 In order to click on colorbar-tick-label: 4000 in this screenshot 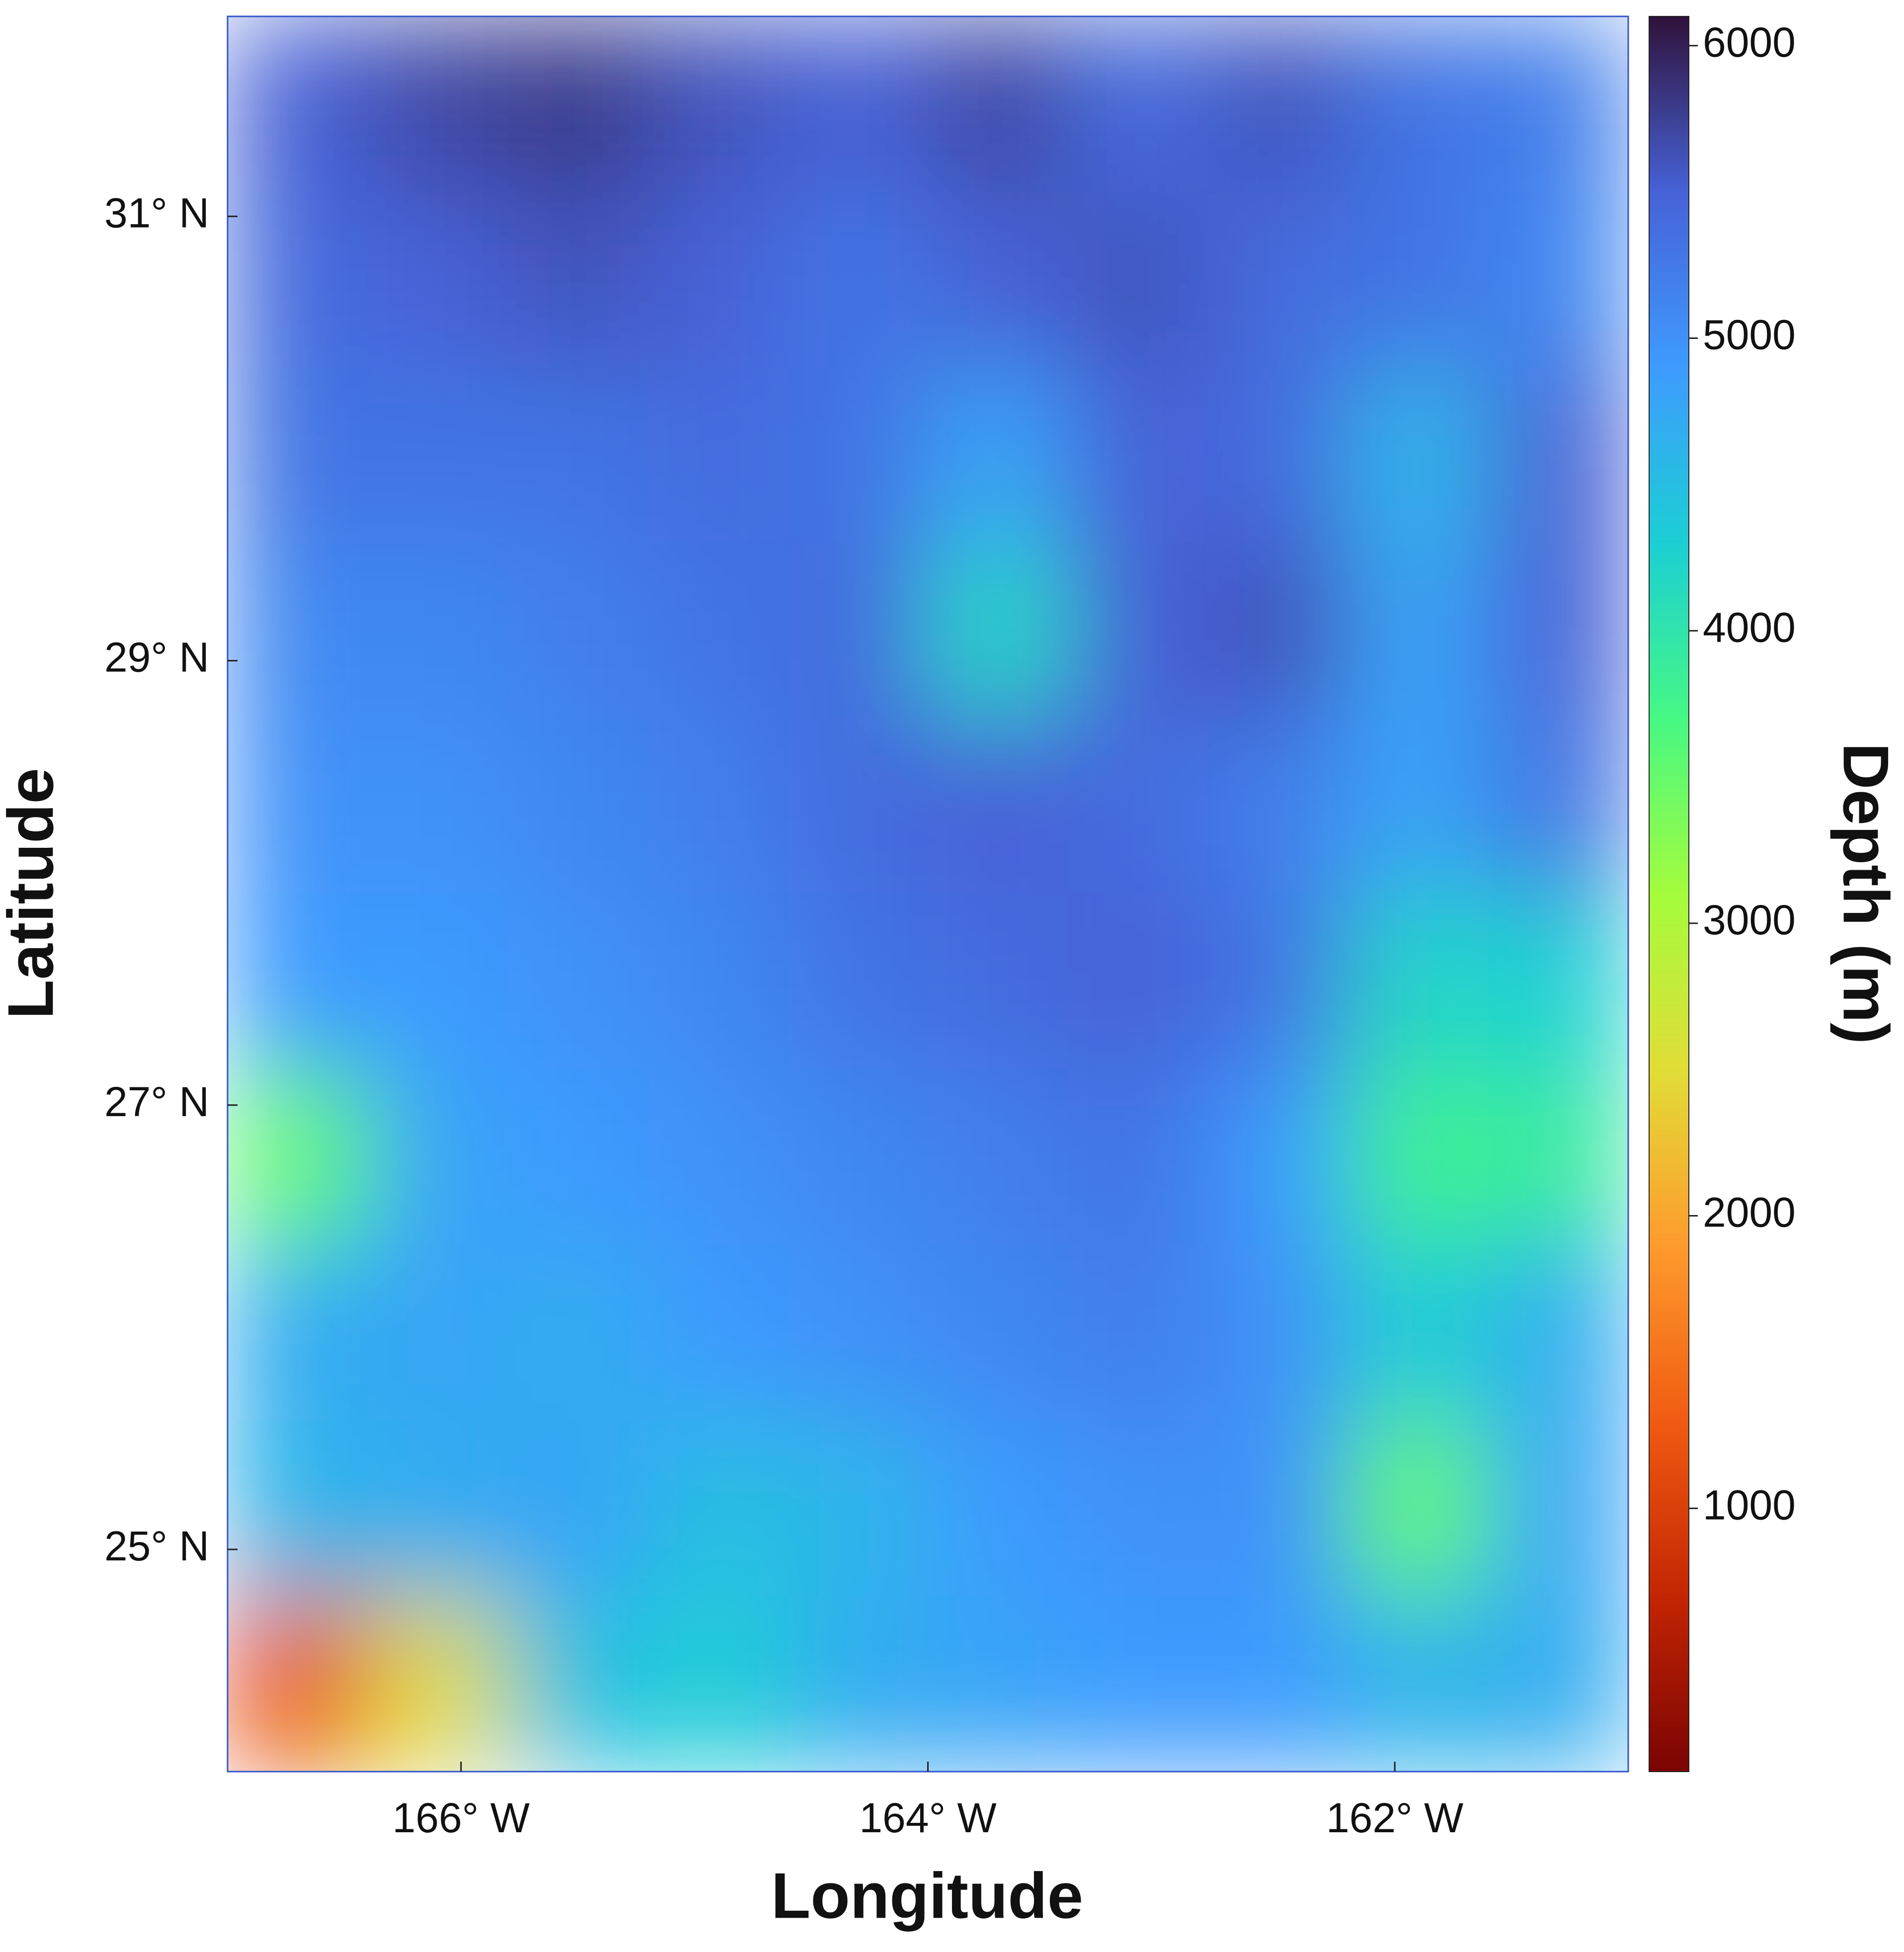, I will do `click(1749, 627)`.